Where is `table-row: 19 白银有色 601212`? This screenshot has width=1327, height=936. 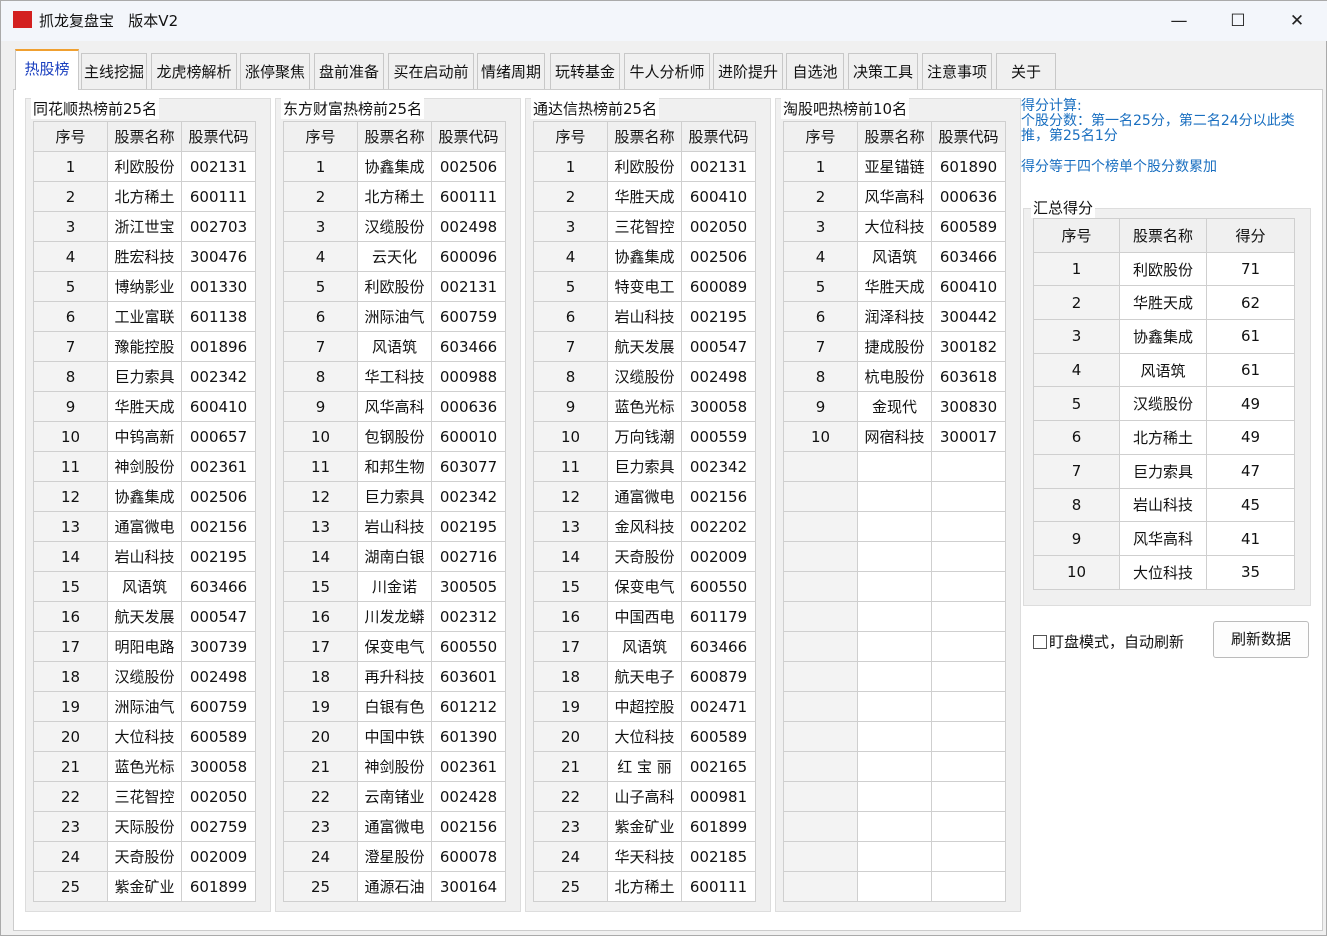
table-row: 19 白银有色 601212 is located at coordinates (394, 706).